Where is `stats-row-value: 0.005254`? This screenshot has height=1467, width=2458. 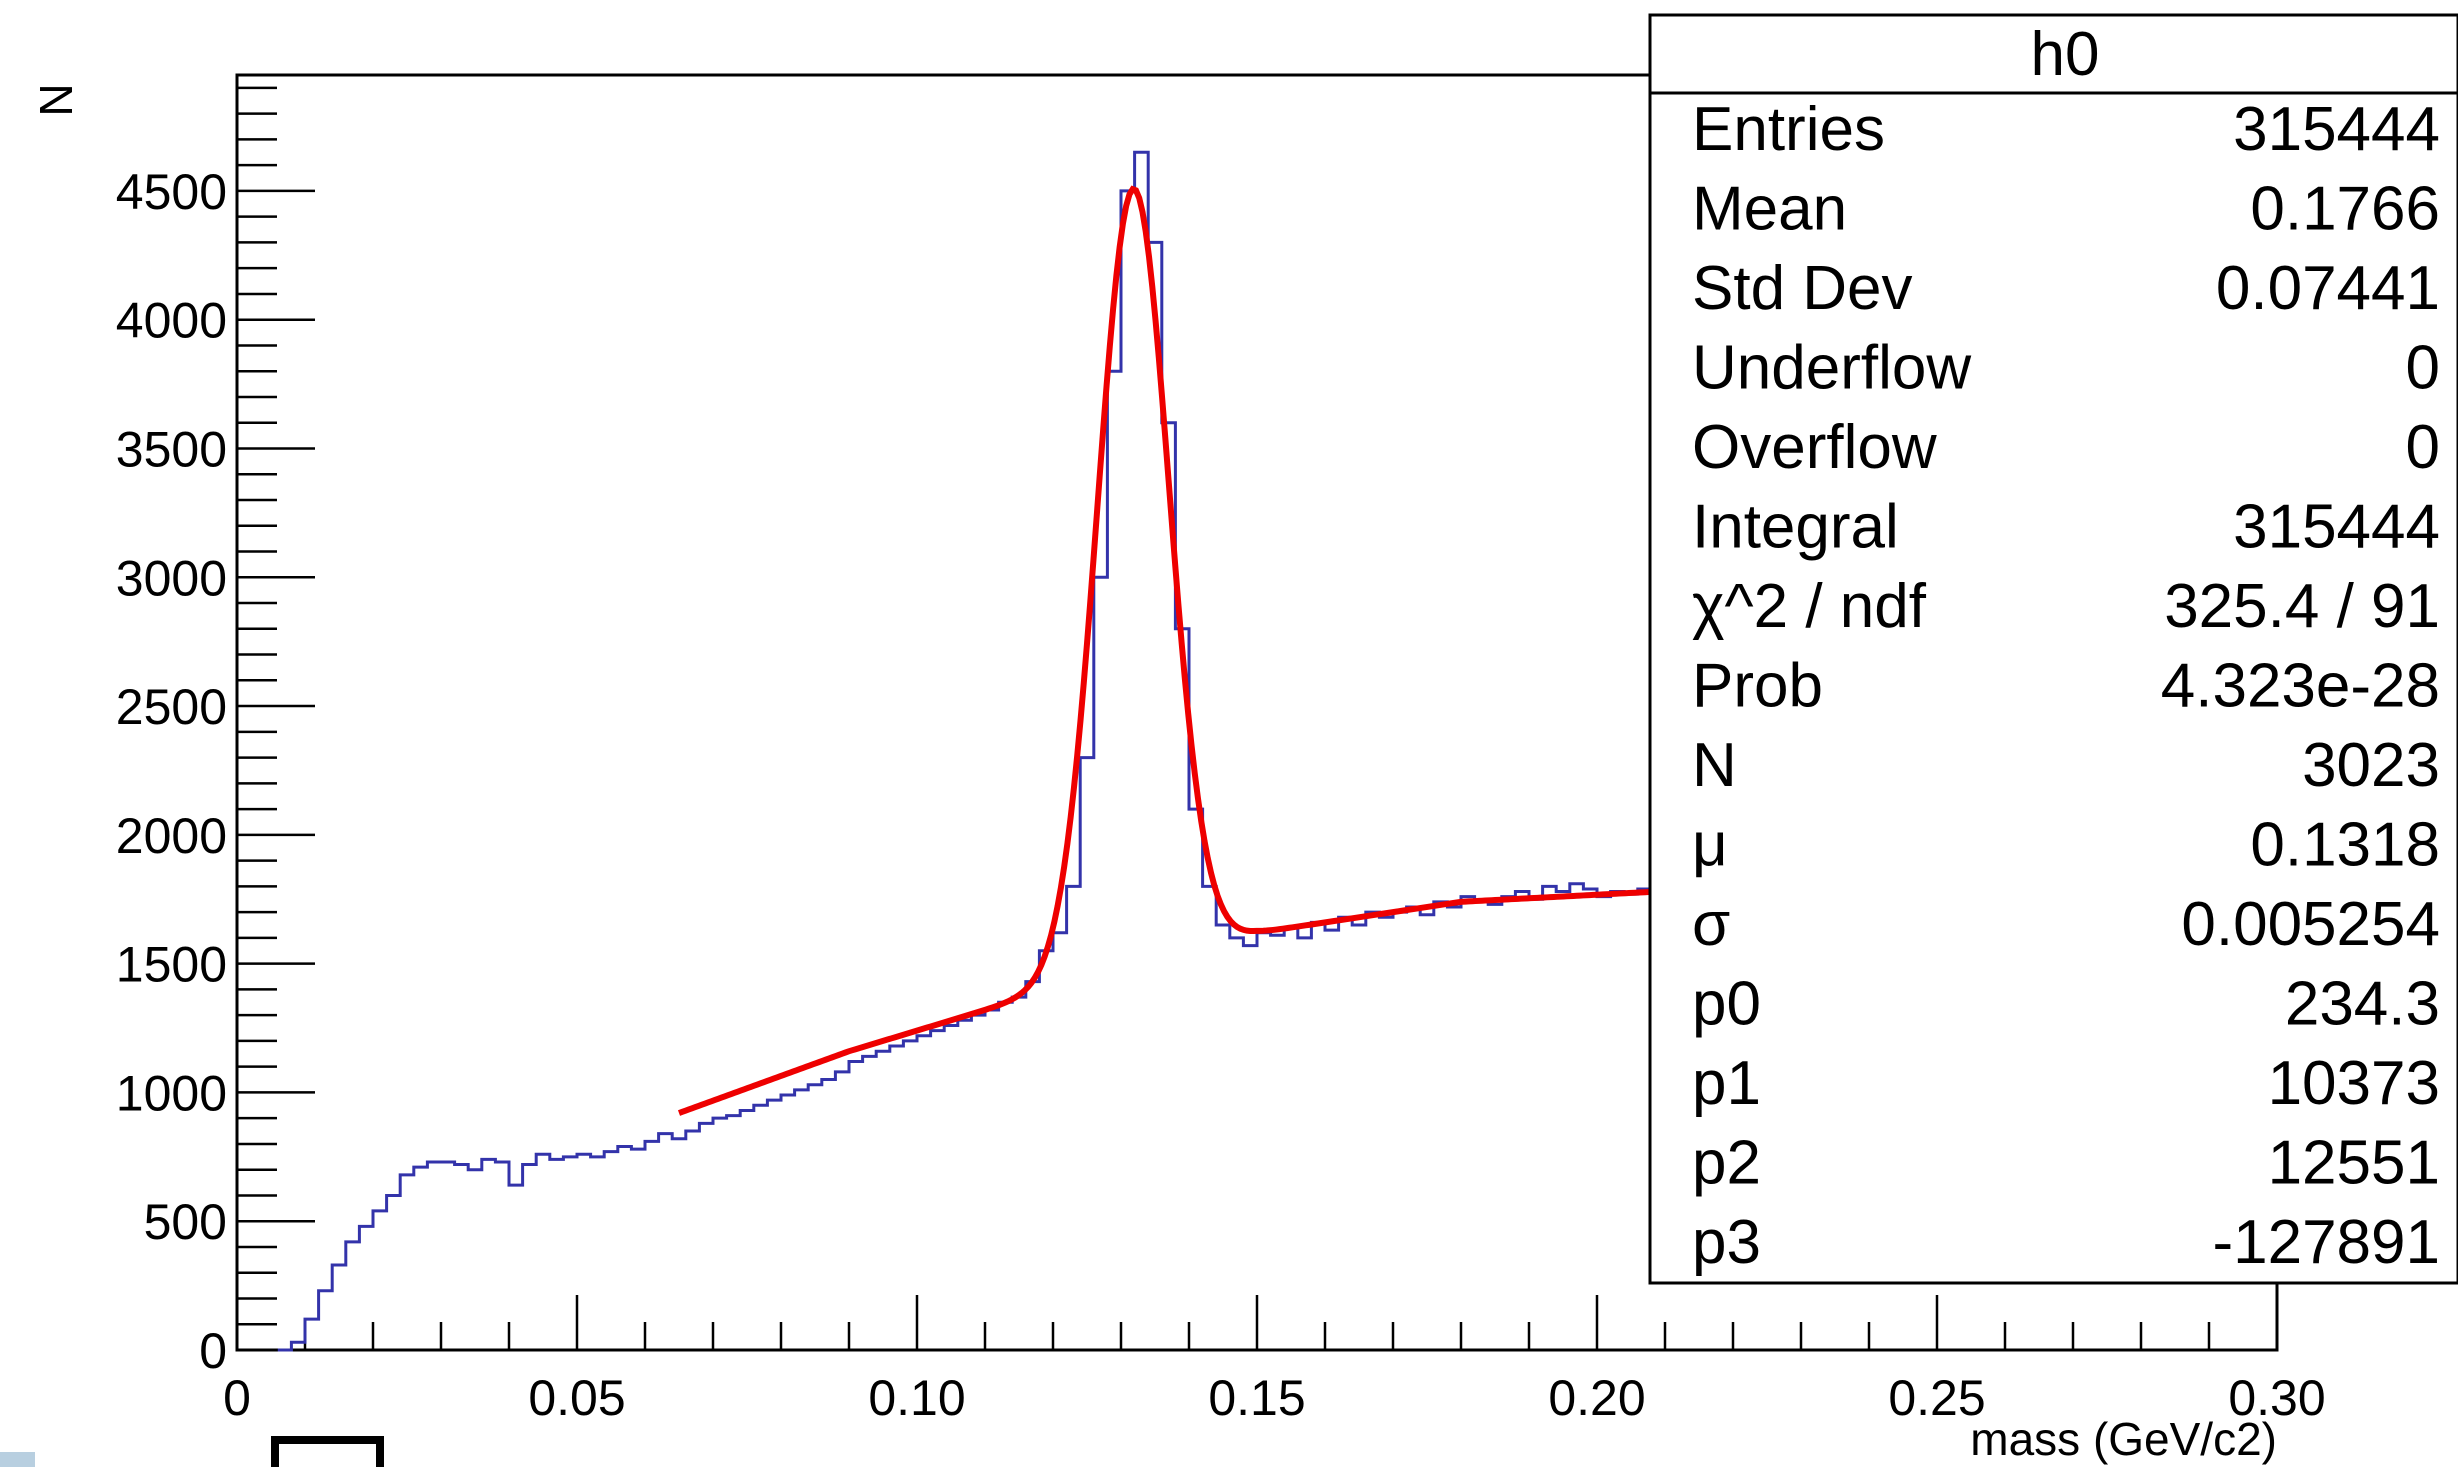
stats-row-value: 0.005254 is located at coordinates (2310, 924).